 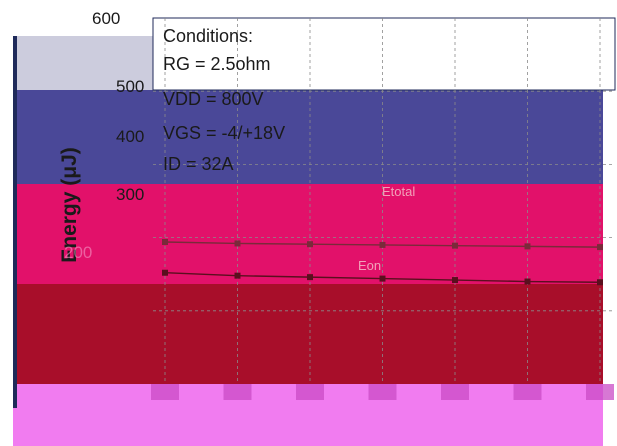 I want to click on series-label-eon: Eon, so click(x=369, y=265).